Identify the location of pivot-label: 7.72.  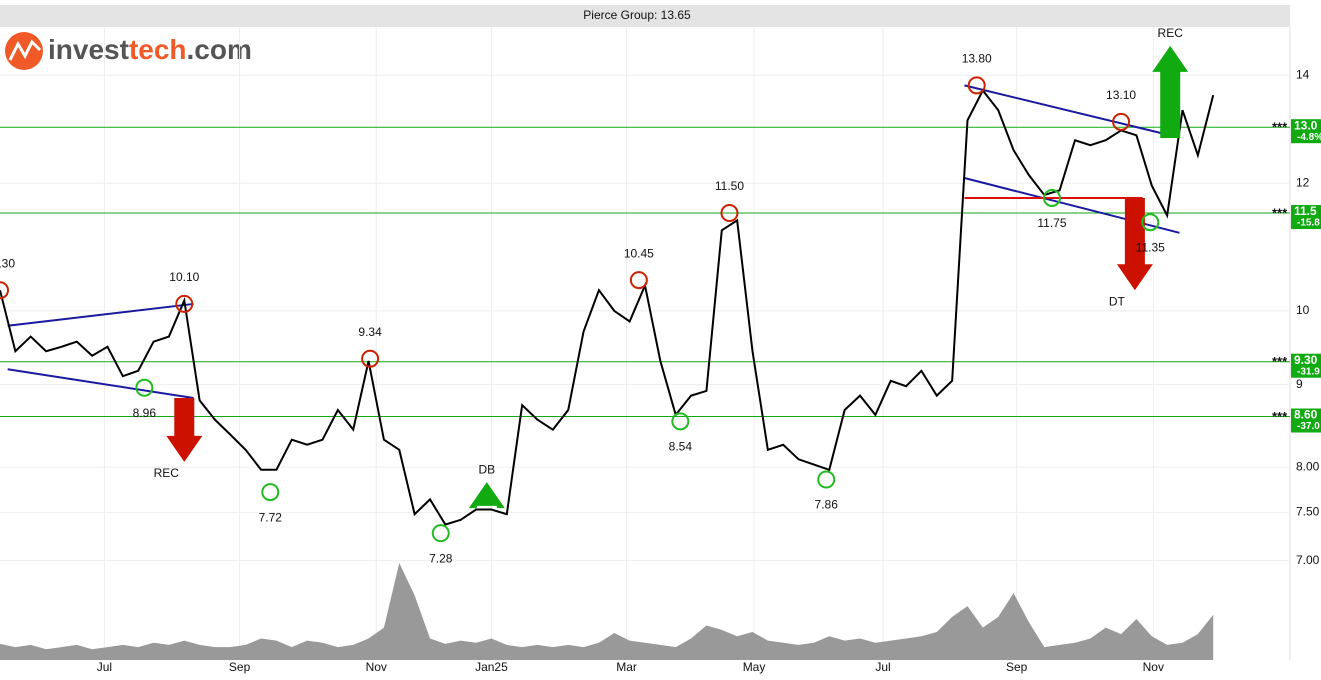
(271, 517).